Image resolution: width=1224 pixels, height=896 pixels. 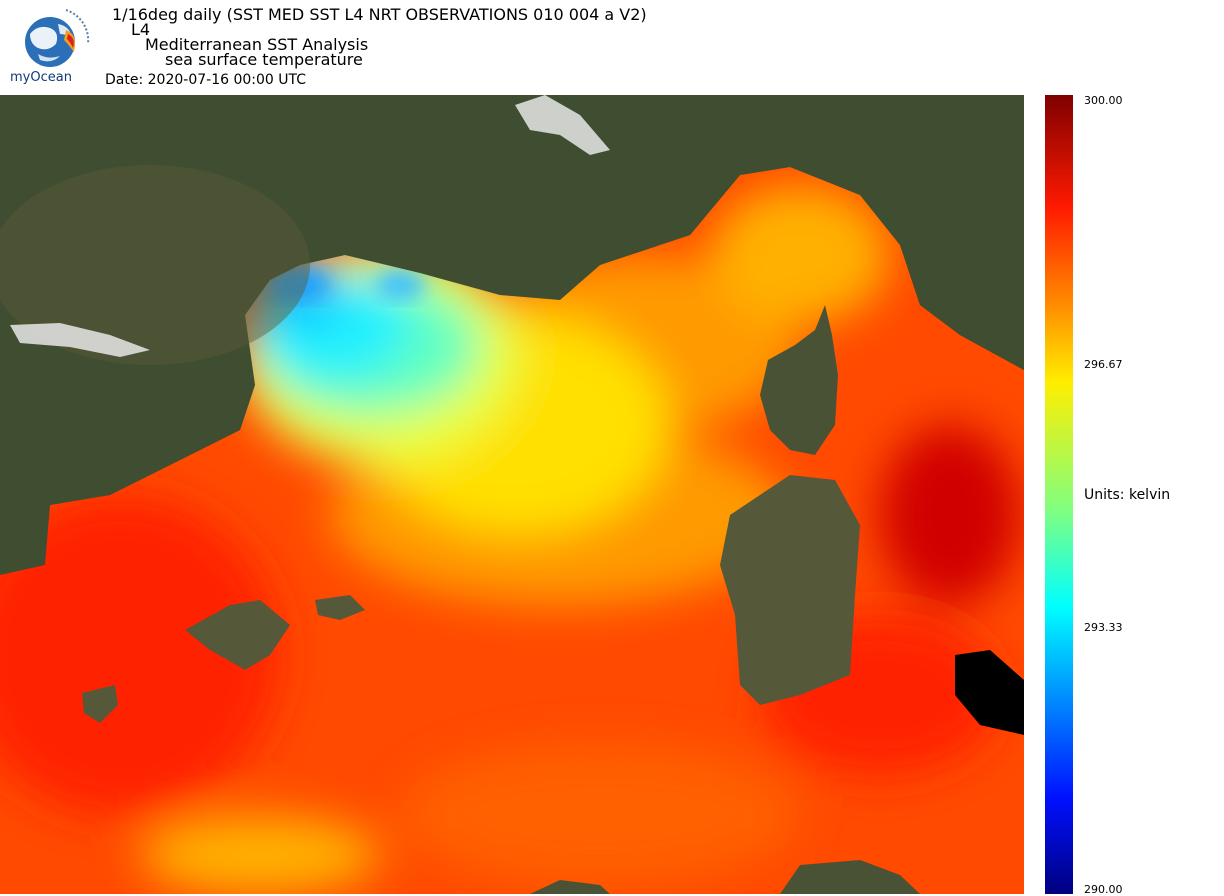 What do you see at coordinates (1103, 364) in the screenshot?
I see `colorbar-tick: 296.67` at bounding box center [1103, 364].